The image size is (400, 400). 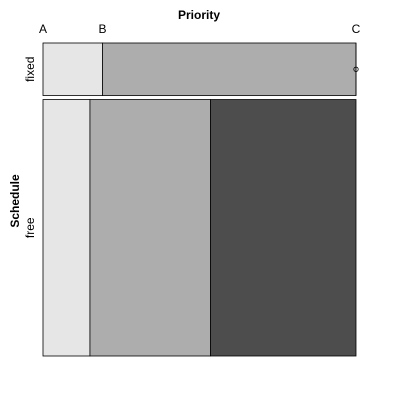 I want to click on cell-fixed-a, so click(x=72, y=69).